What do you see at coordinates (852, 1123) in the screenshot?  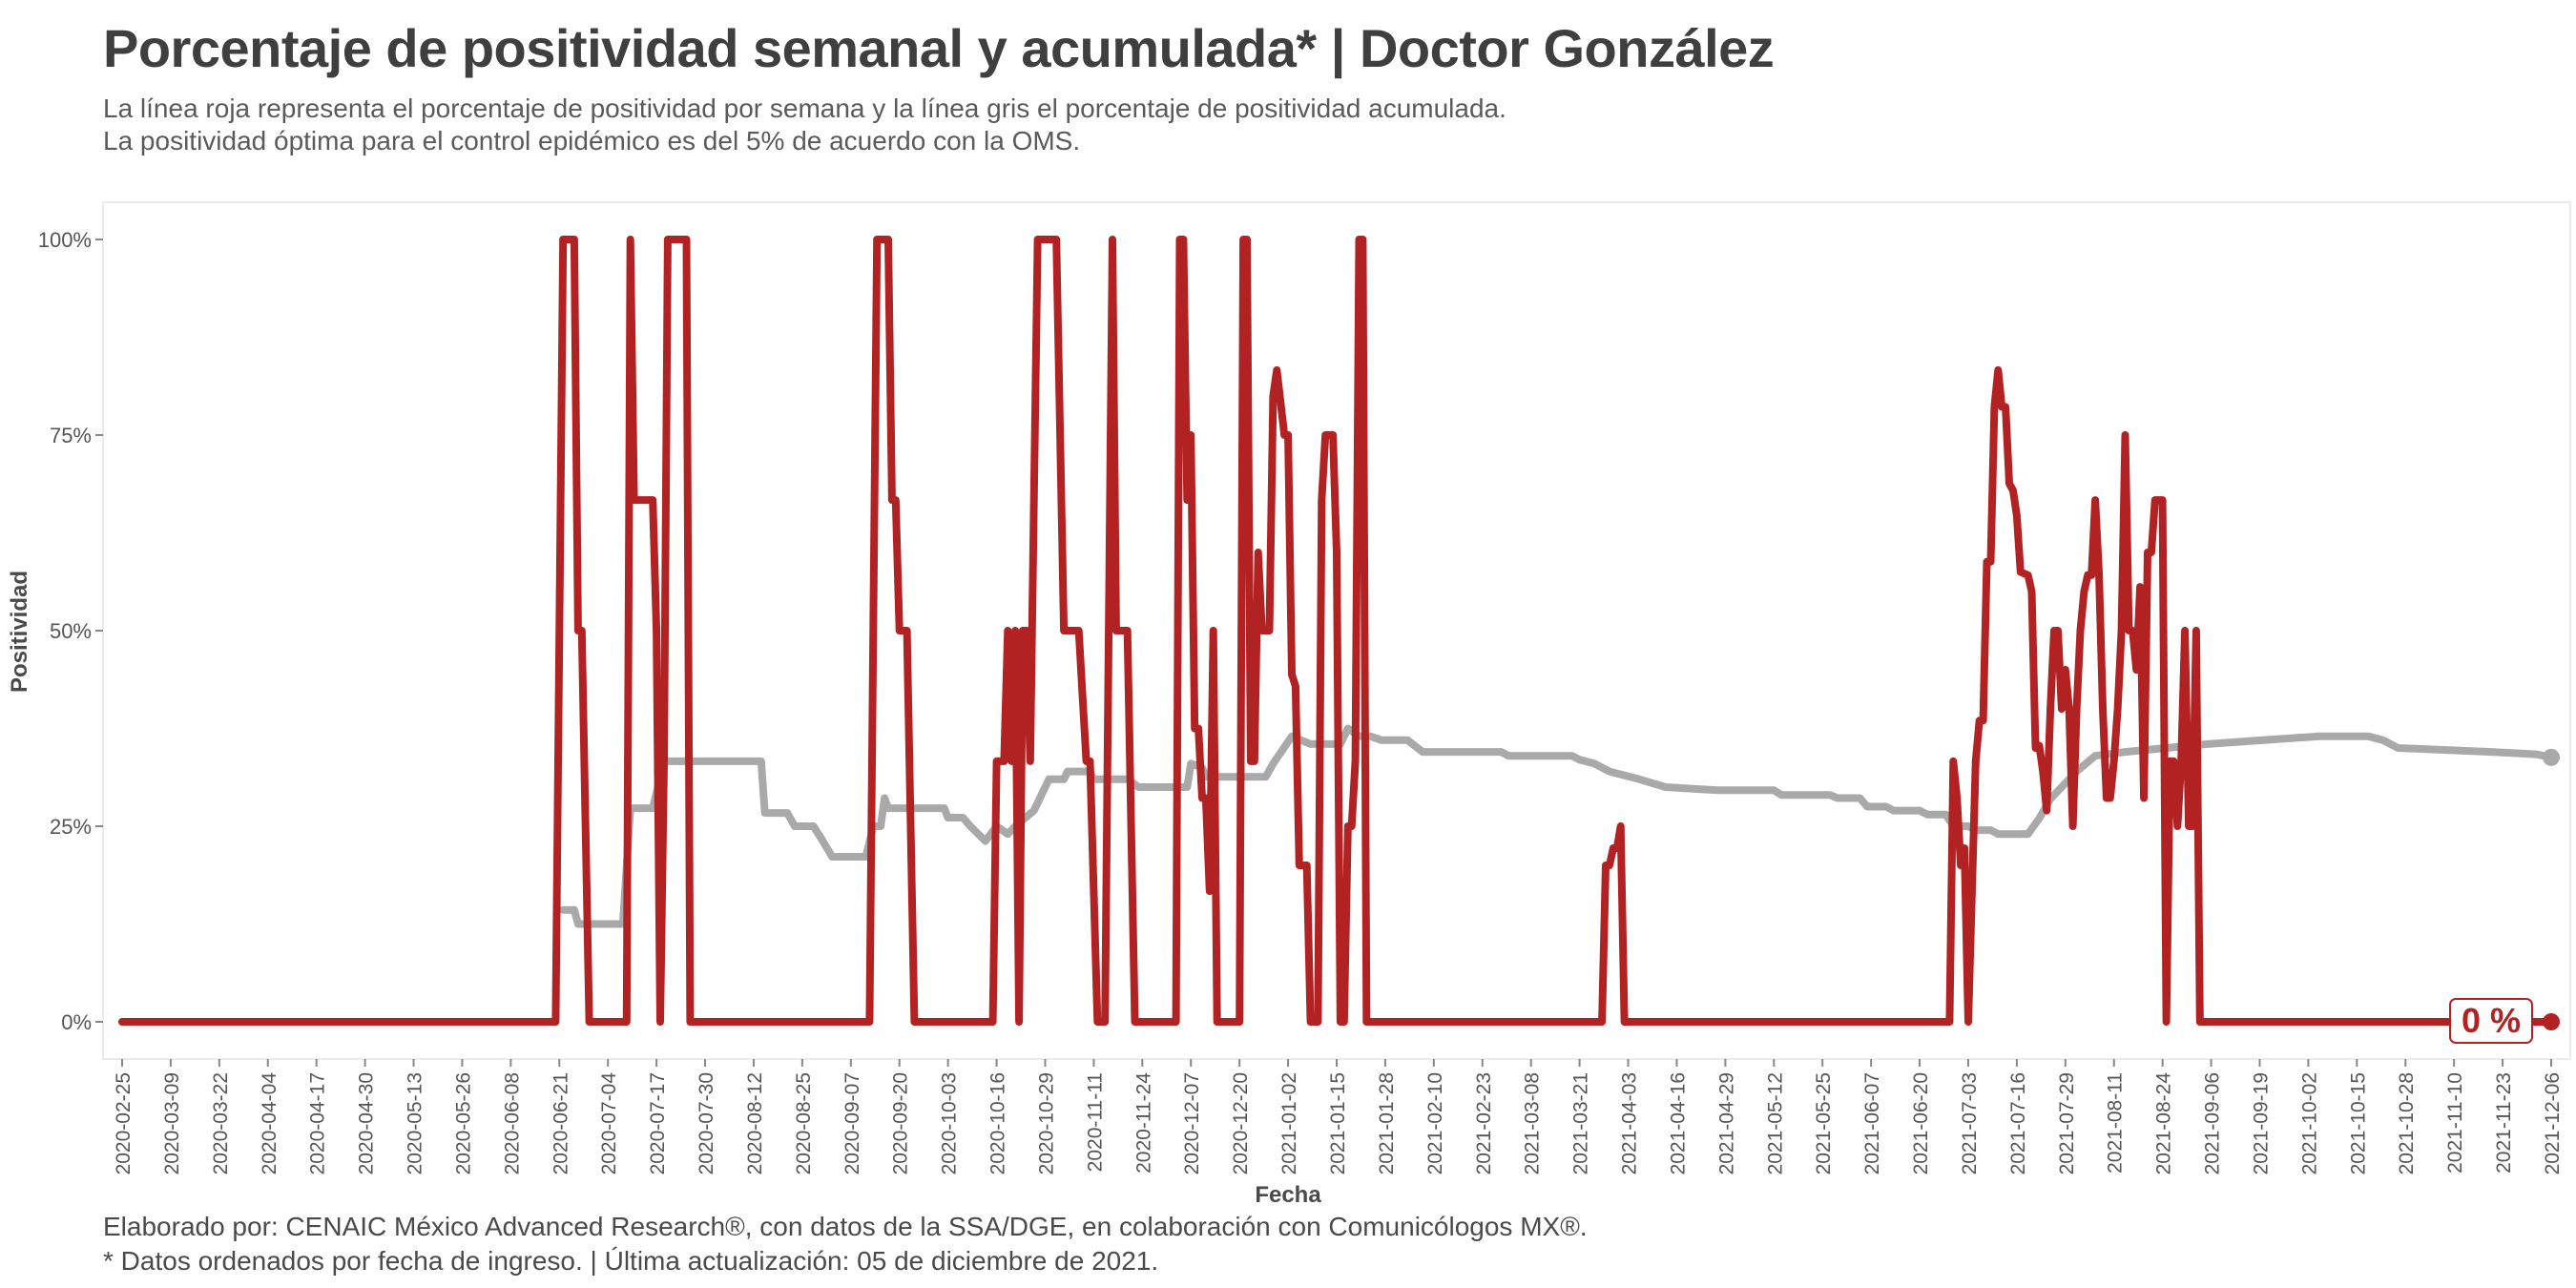 I see `x-tick-label: 2020-09-07` at bounding box center [852, 1123].